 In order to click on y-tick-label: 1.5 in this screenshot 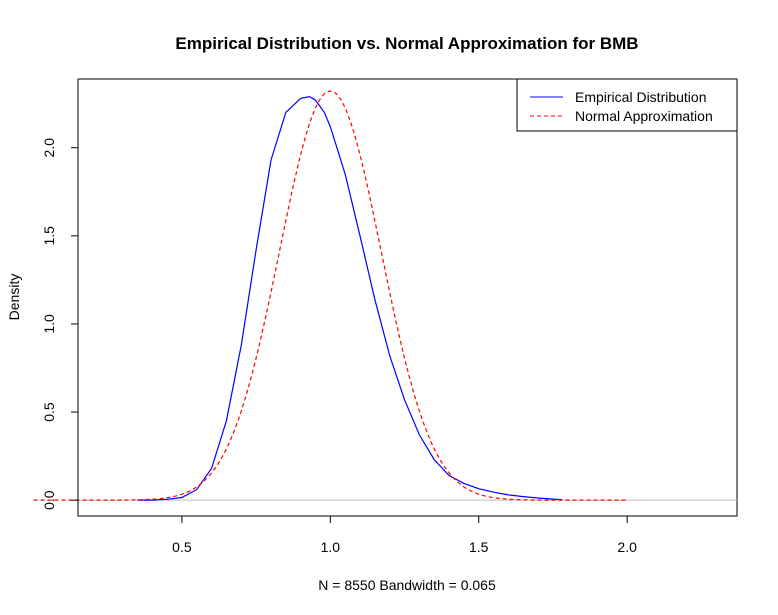, I will do `click(49, 236)`.